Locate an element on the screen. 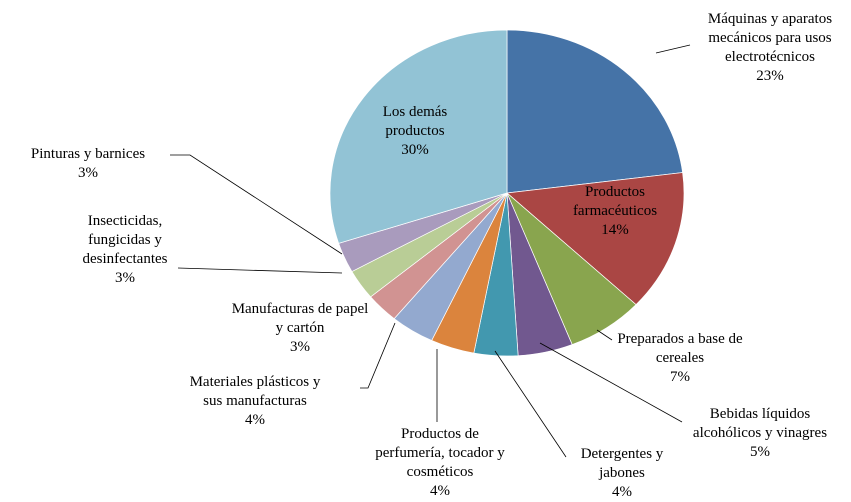 The height and width of the screenshot is (502, 851). category-name: Los demás productos is located at coordinates (415, 121).